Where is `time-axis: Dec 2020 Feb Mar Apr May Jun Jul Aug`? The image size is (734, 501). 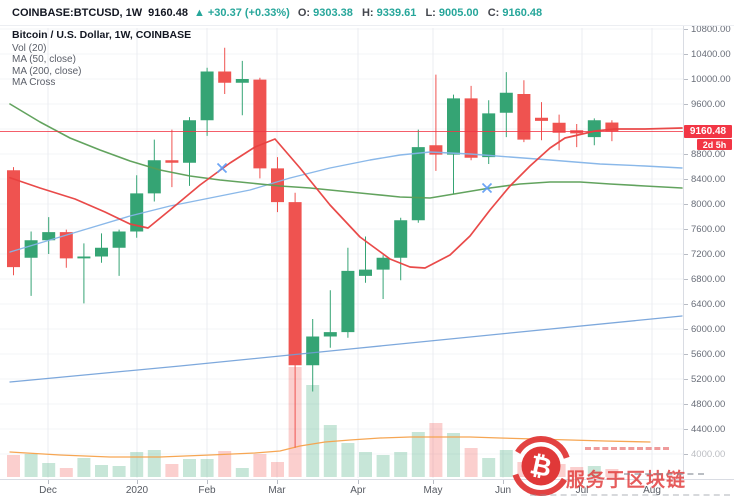 time-axis: Dec 2020 Feb Mar Apr May Jun Jul Aug is located at coordinates (367, 490).